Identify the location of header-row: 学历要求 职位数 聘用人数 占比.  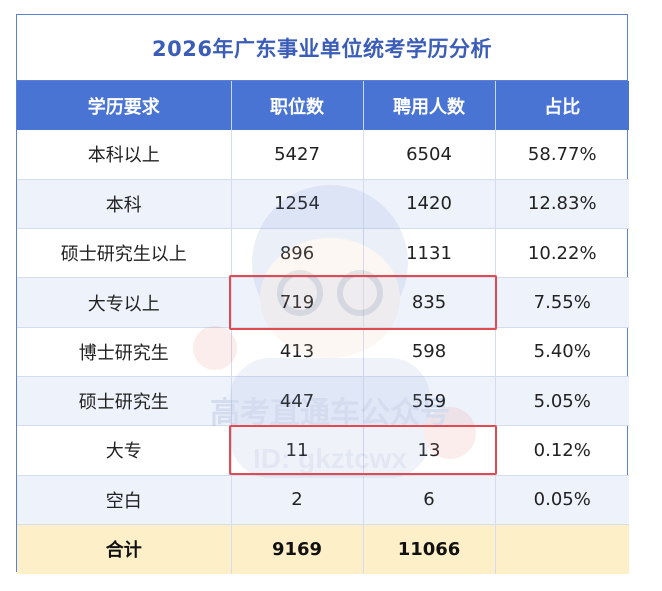
(323, 105).